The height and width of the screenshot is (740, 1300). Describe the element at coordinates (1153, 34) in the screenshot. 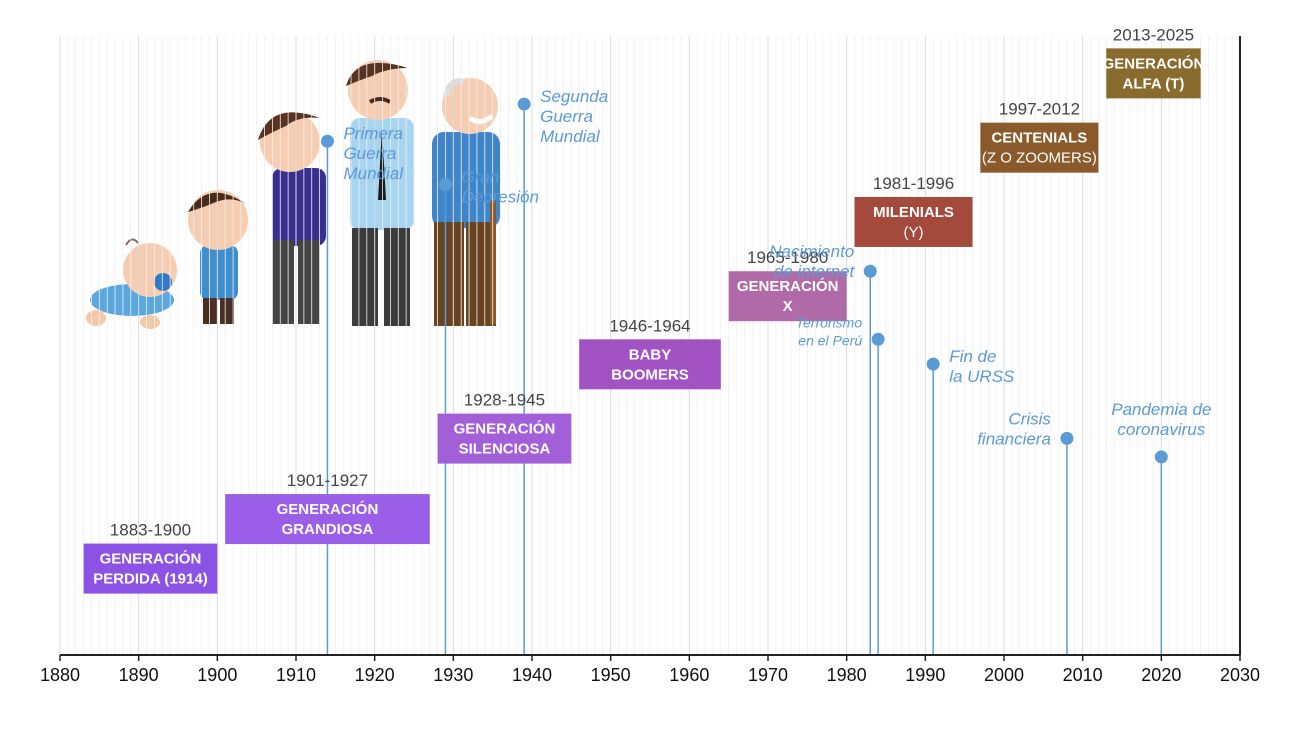

I see `generation-range-label: 2013-2025` at that location.